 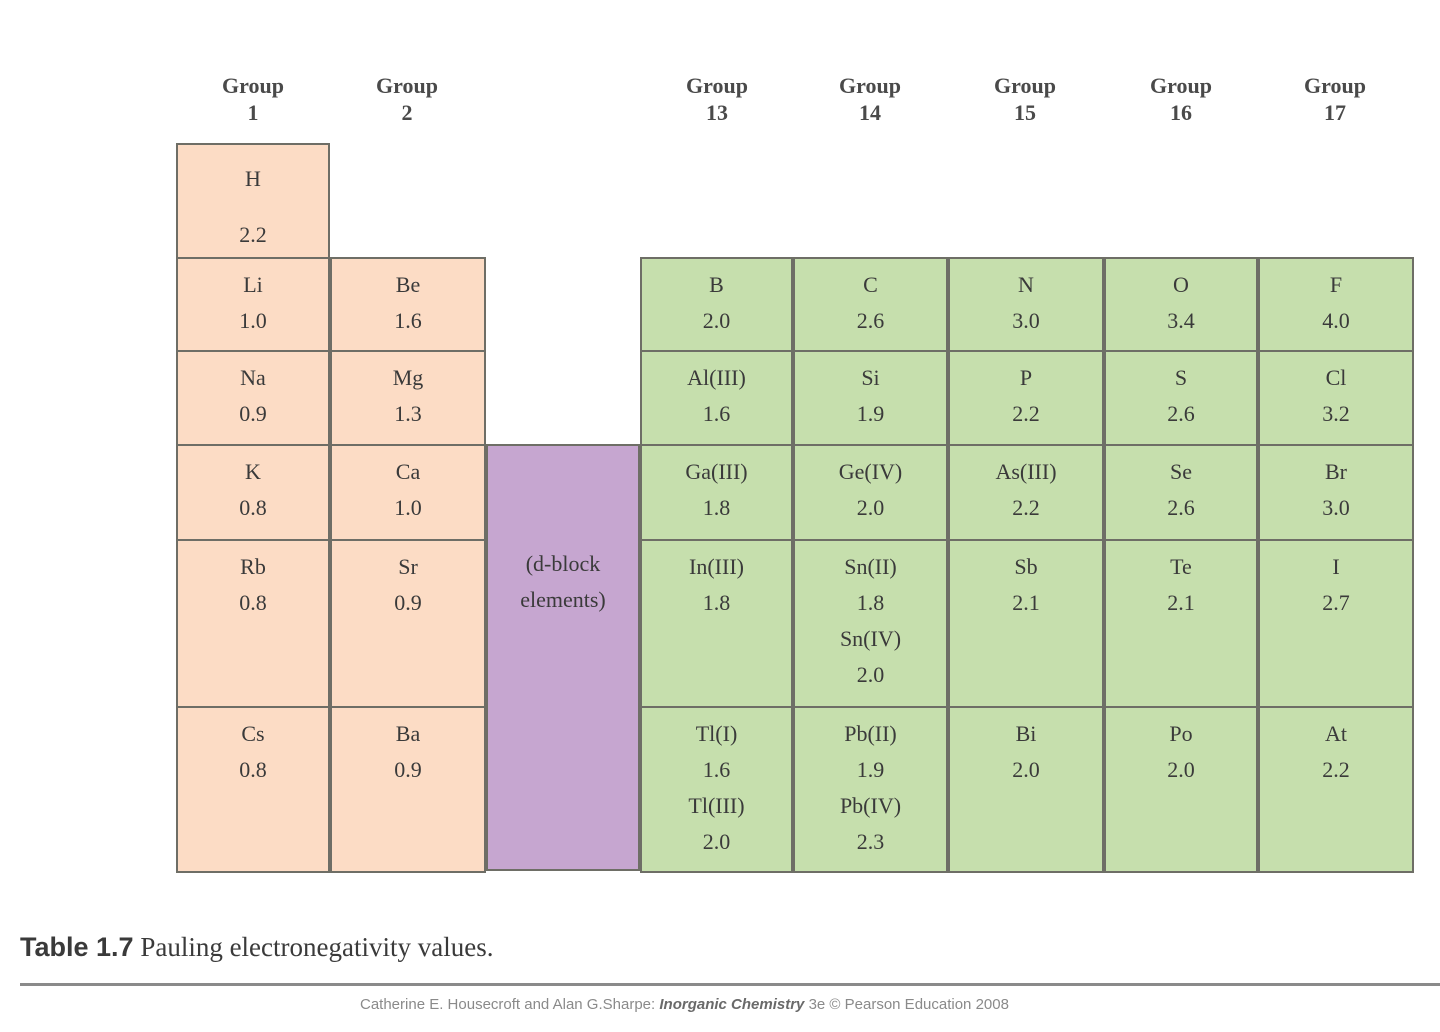 What do you see at coordinates (1181, 623) in the screenshot?
I see `element-cell: Te 2.1` at bounding box center [1181, 623].